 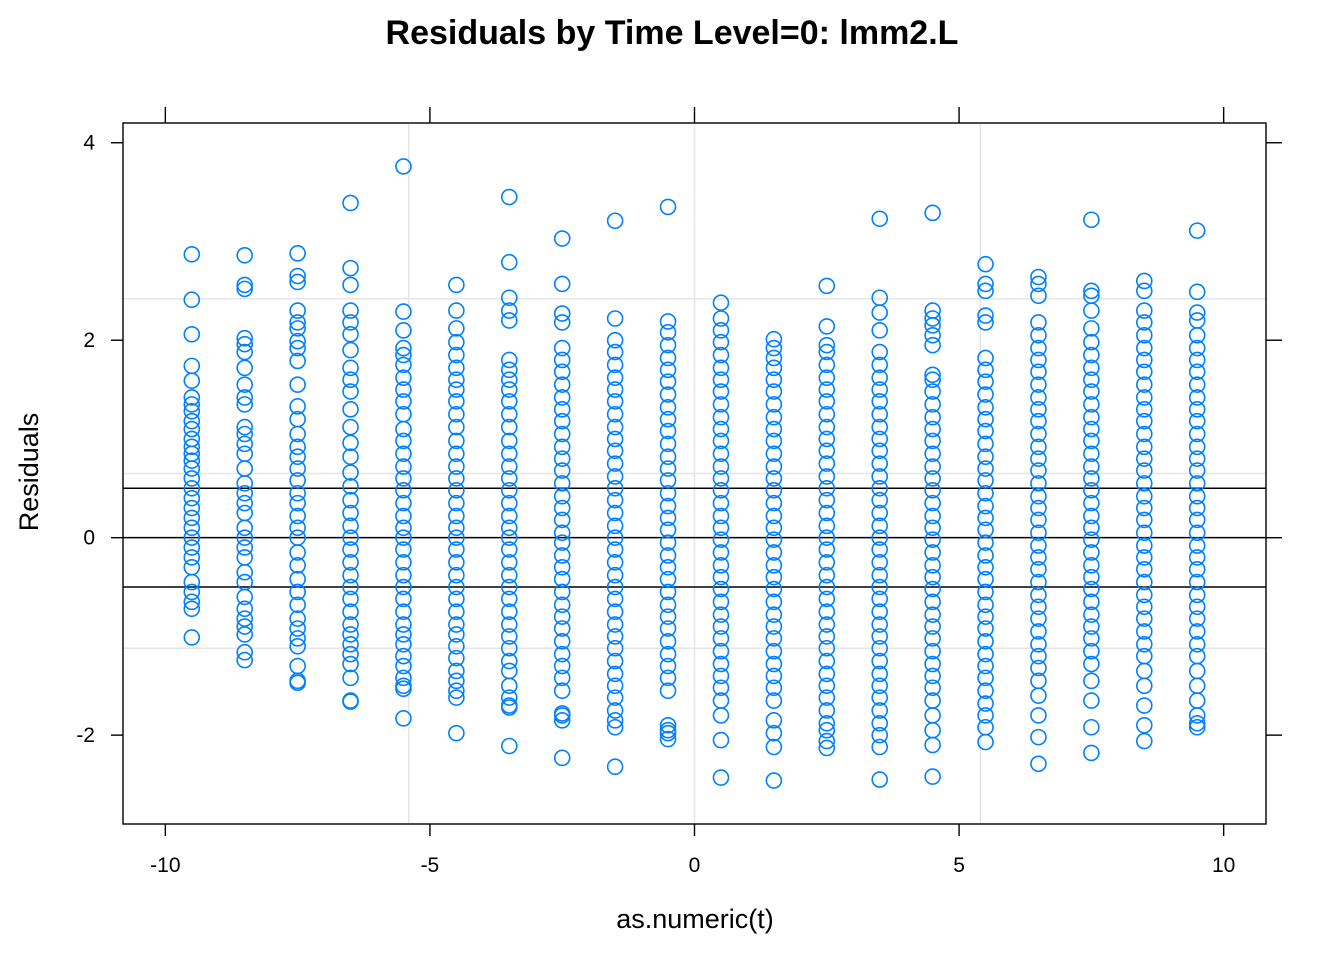 I want to click on chart-title: Residuals by Time Level=0: lmm2.L, so click(x=672, y=33).